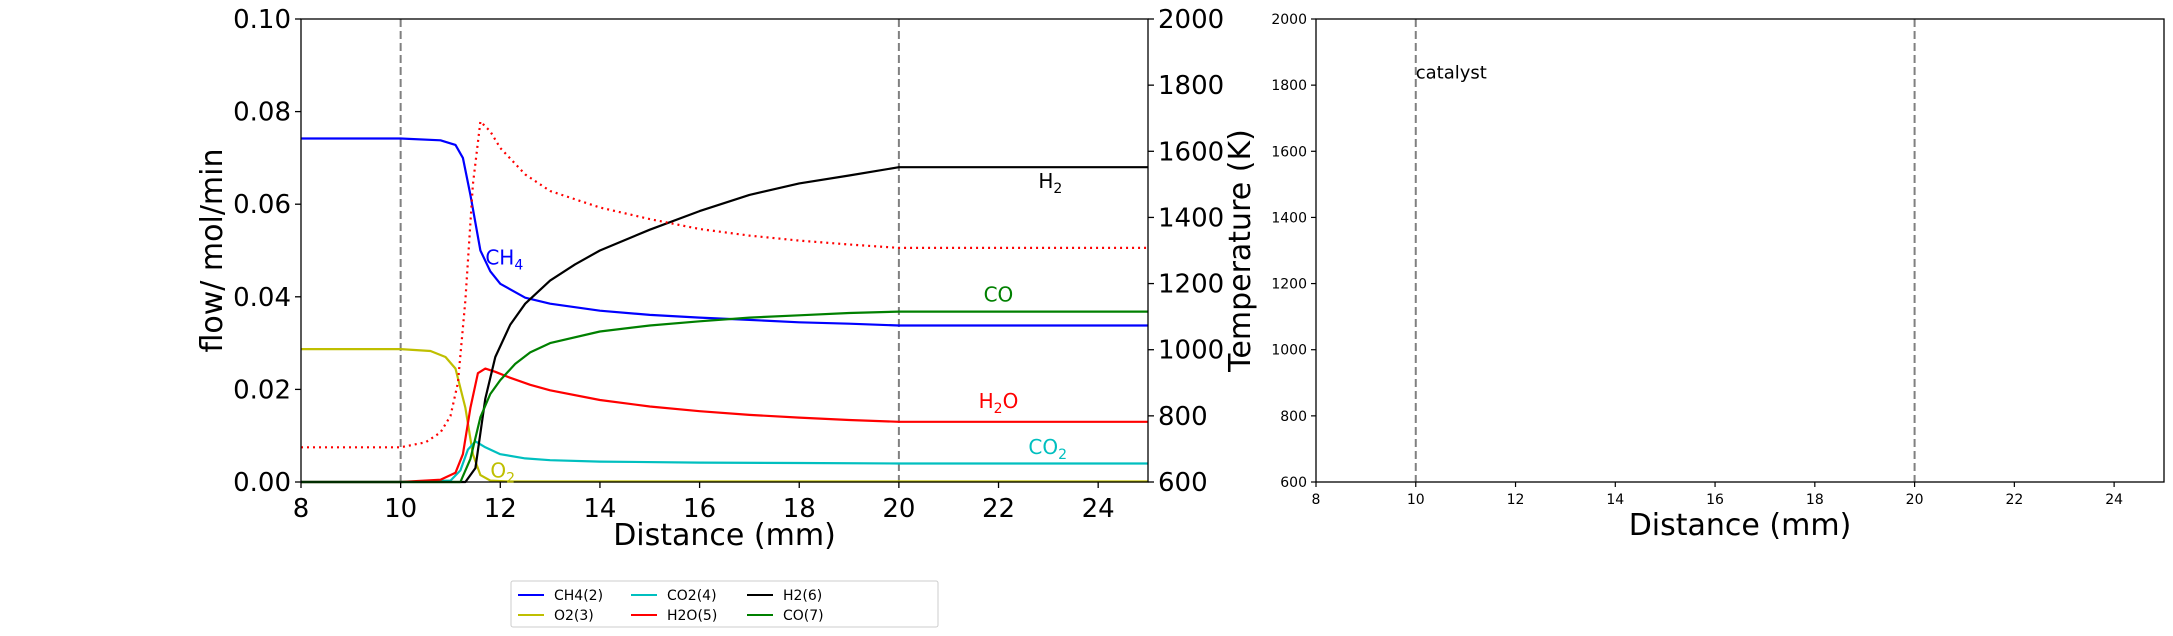  What do you see at coordinates (262, 483) in the screenshot?
I see `y-tick-label: 0.00` at bounding box center [262, 483].